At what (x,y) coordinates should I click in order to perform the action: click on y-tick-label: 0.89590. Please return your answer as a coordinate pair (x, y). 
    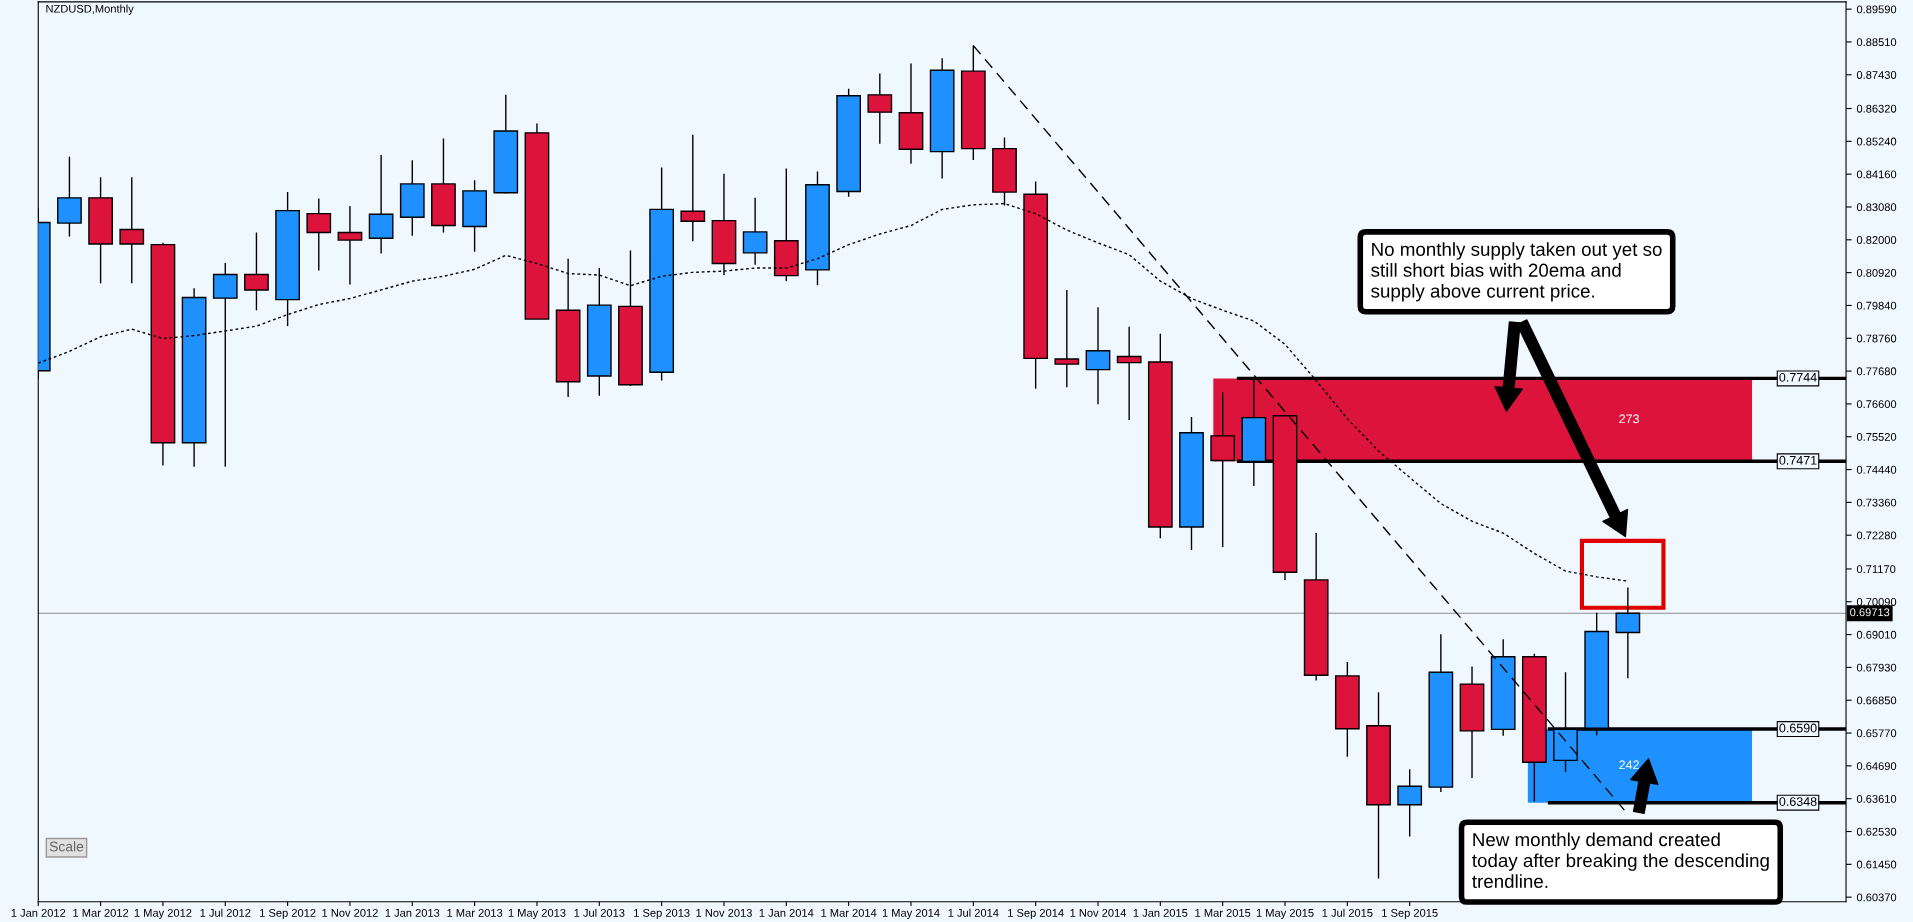
    Looking at the image, I should click on (1876, 9).